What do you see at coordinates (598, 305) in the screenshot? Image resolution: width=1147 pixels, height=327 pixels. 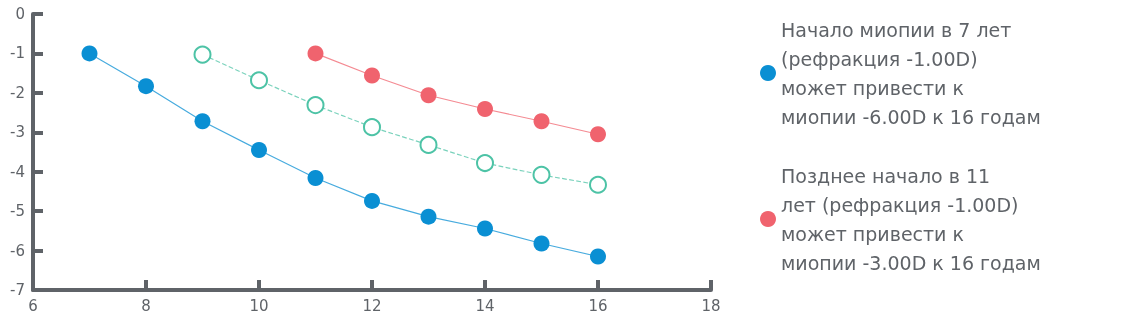 I see `x-tick-label: 16` at bounding box center [598, 305].